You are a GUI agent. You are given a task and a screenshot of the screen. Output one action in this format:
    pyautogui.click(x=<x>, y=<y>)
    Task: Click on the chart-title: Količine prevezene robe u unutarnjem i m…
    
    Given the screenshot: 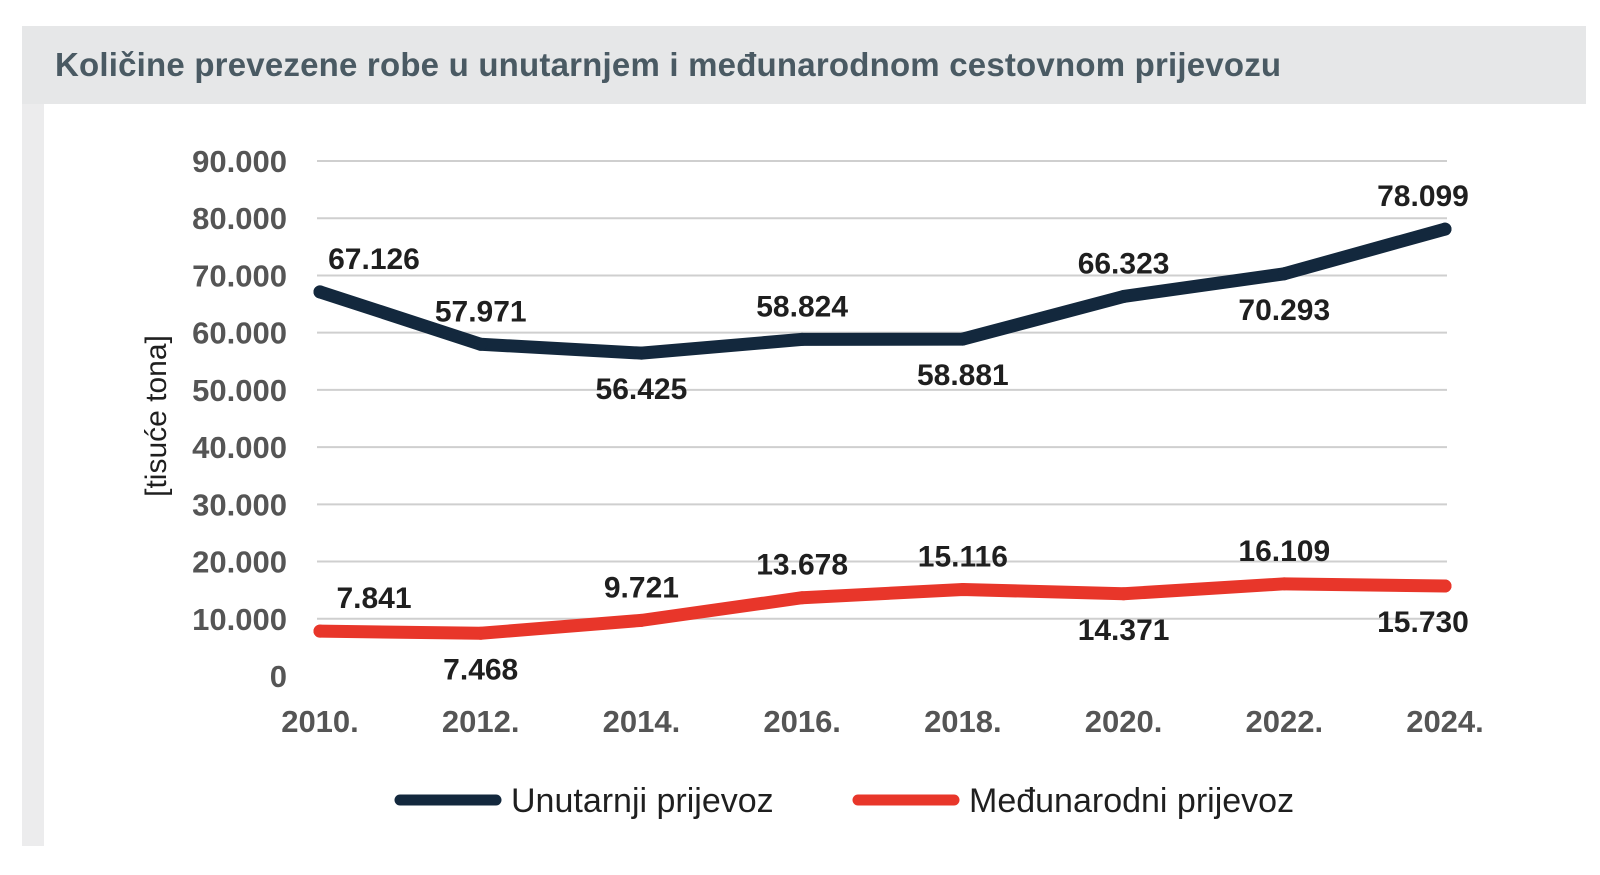 What is the action you would take?
    pyautogui.click(x=668, y=64)
    